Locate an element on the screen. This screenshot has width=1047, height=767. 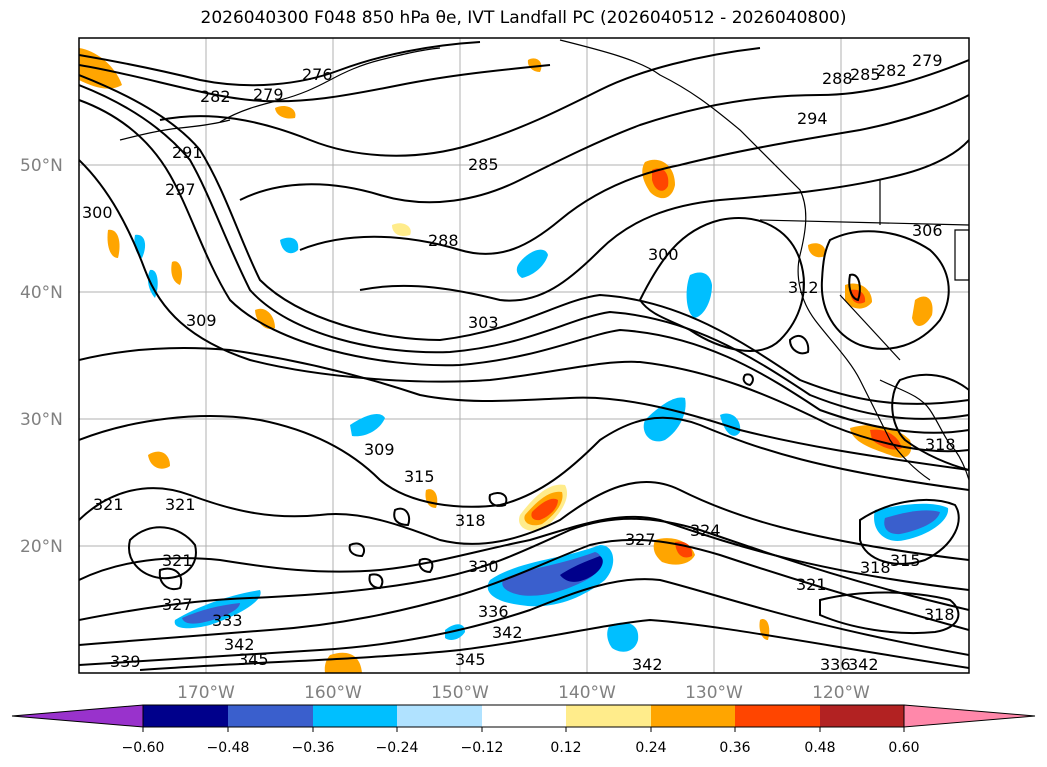
lon-label: 160°W is located at coordinates (333, 693).